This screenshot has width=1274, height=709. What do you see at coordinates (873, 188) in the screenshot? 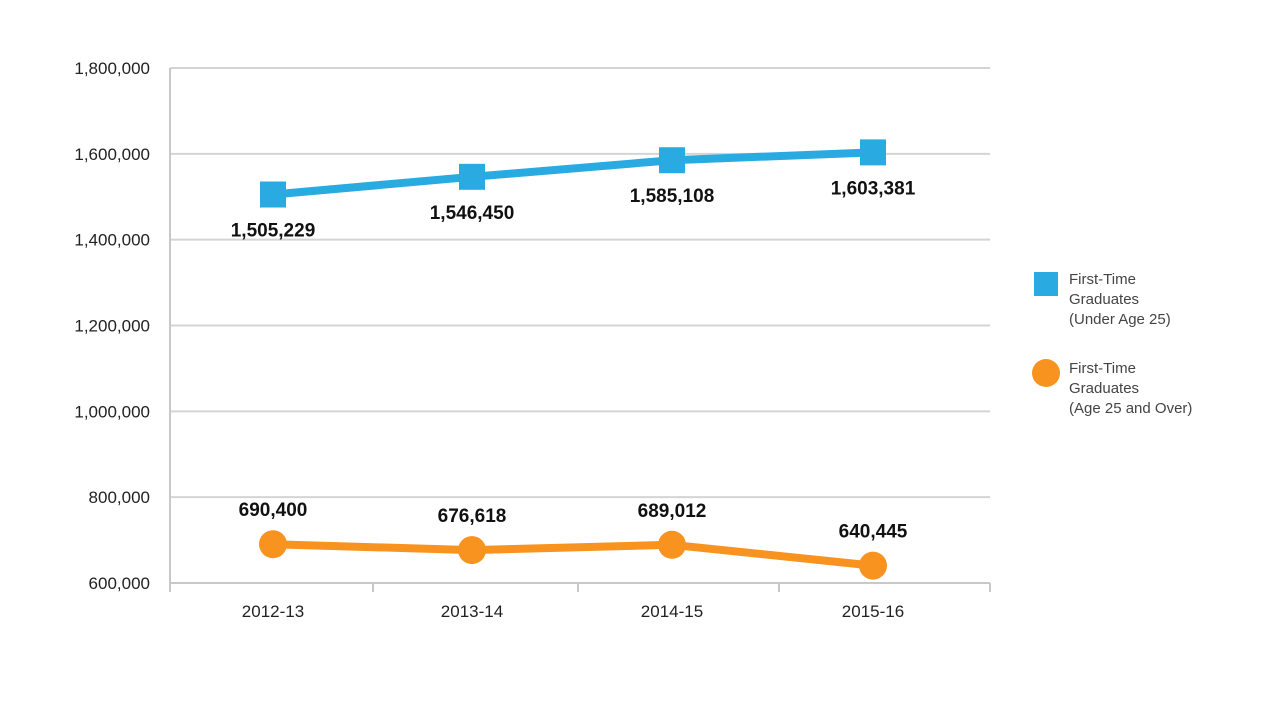
I see `data-label: 1,603,381` at bounding box center [873, 188].